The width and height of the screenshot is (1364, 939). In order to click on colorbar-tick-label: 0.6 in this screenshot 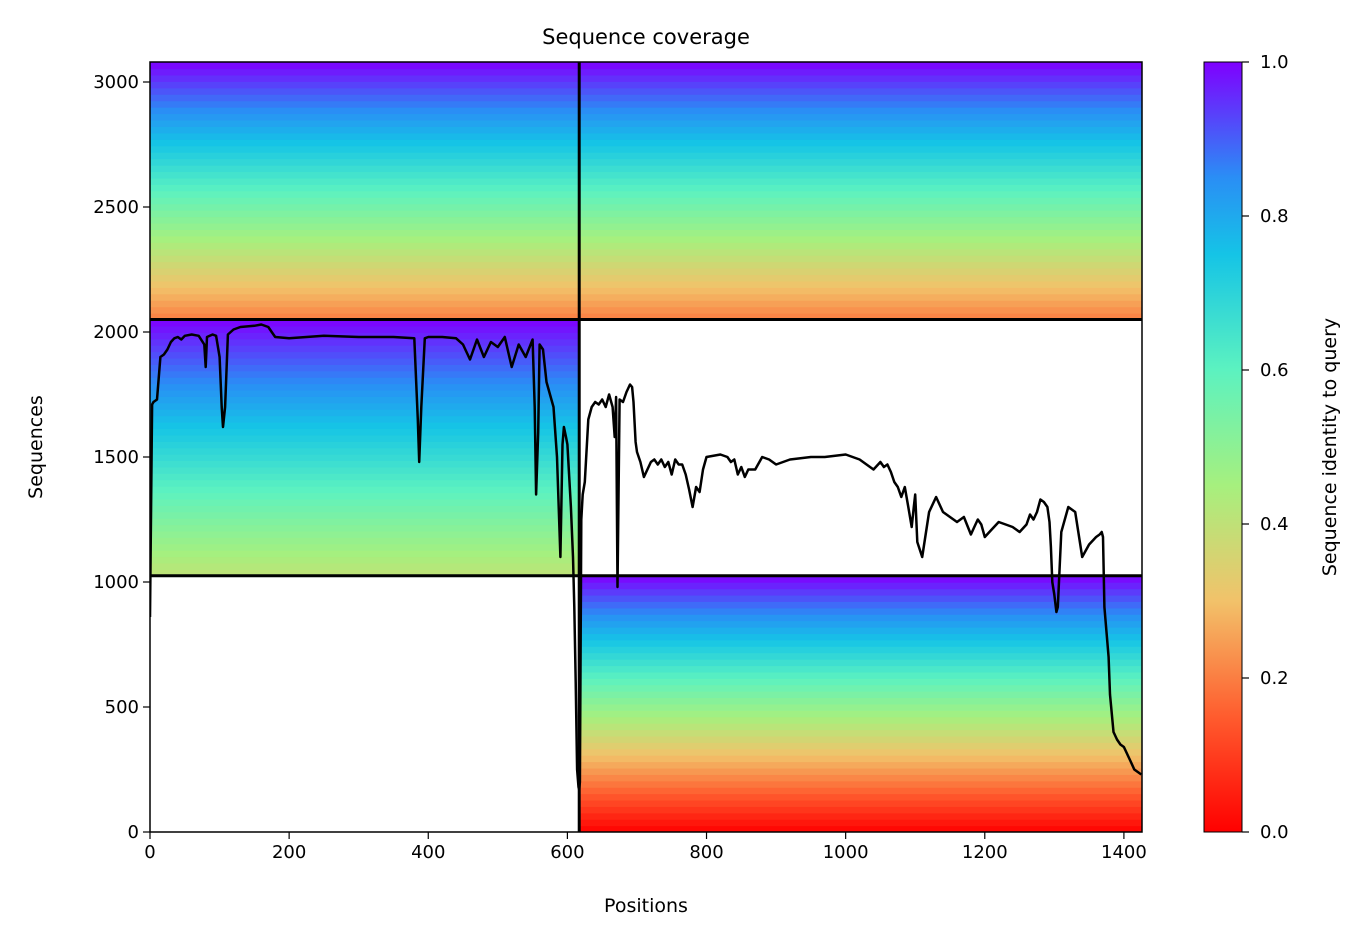, I will do `click(1274, 370)`.